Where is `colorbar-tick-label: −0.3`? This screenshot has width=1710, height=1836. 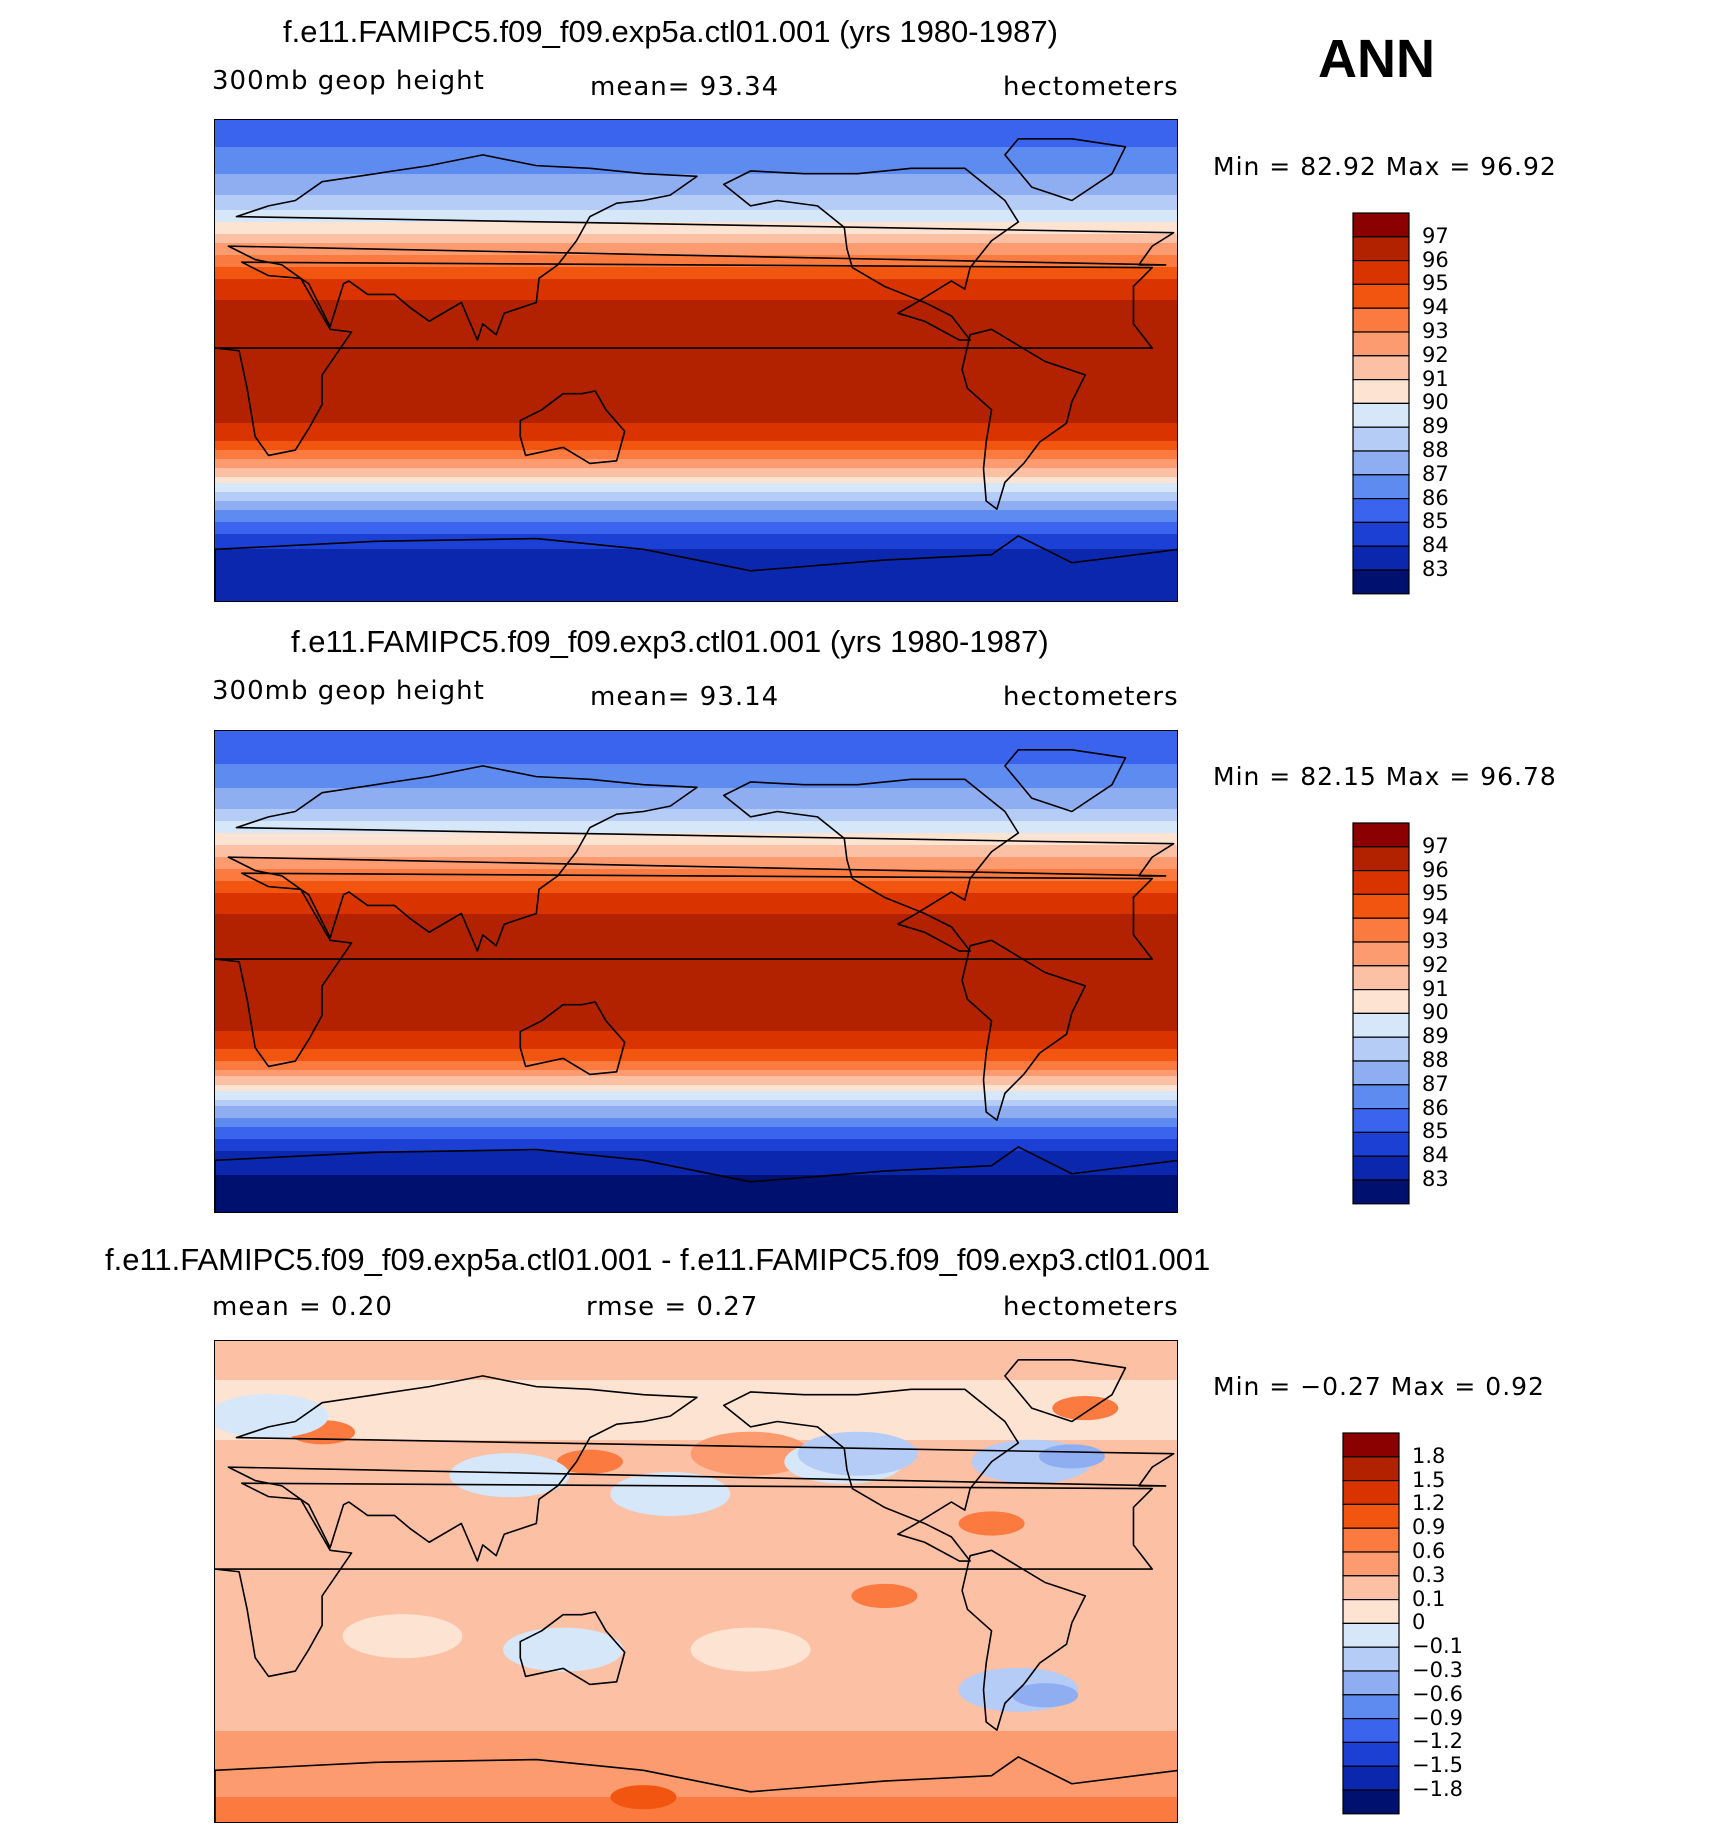
colorbar-tick-label: −0.3 is located at coordinates (1437, 1670).